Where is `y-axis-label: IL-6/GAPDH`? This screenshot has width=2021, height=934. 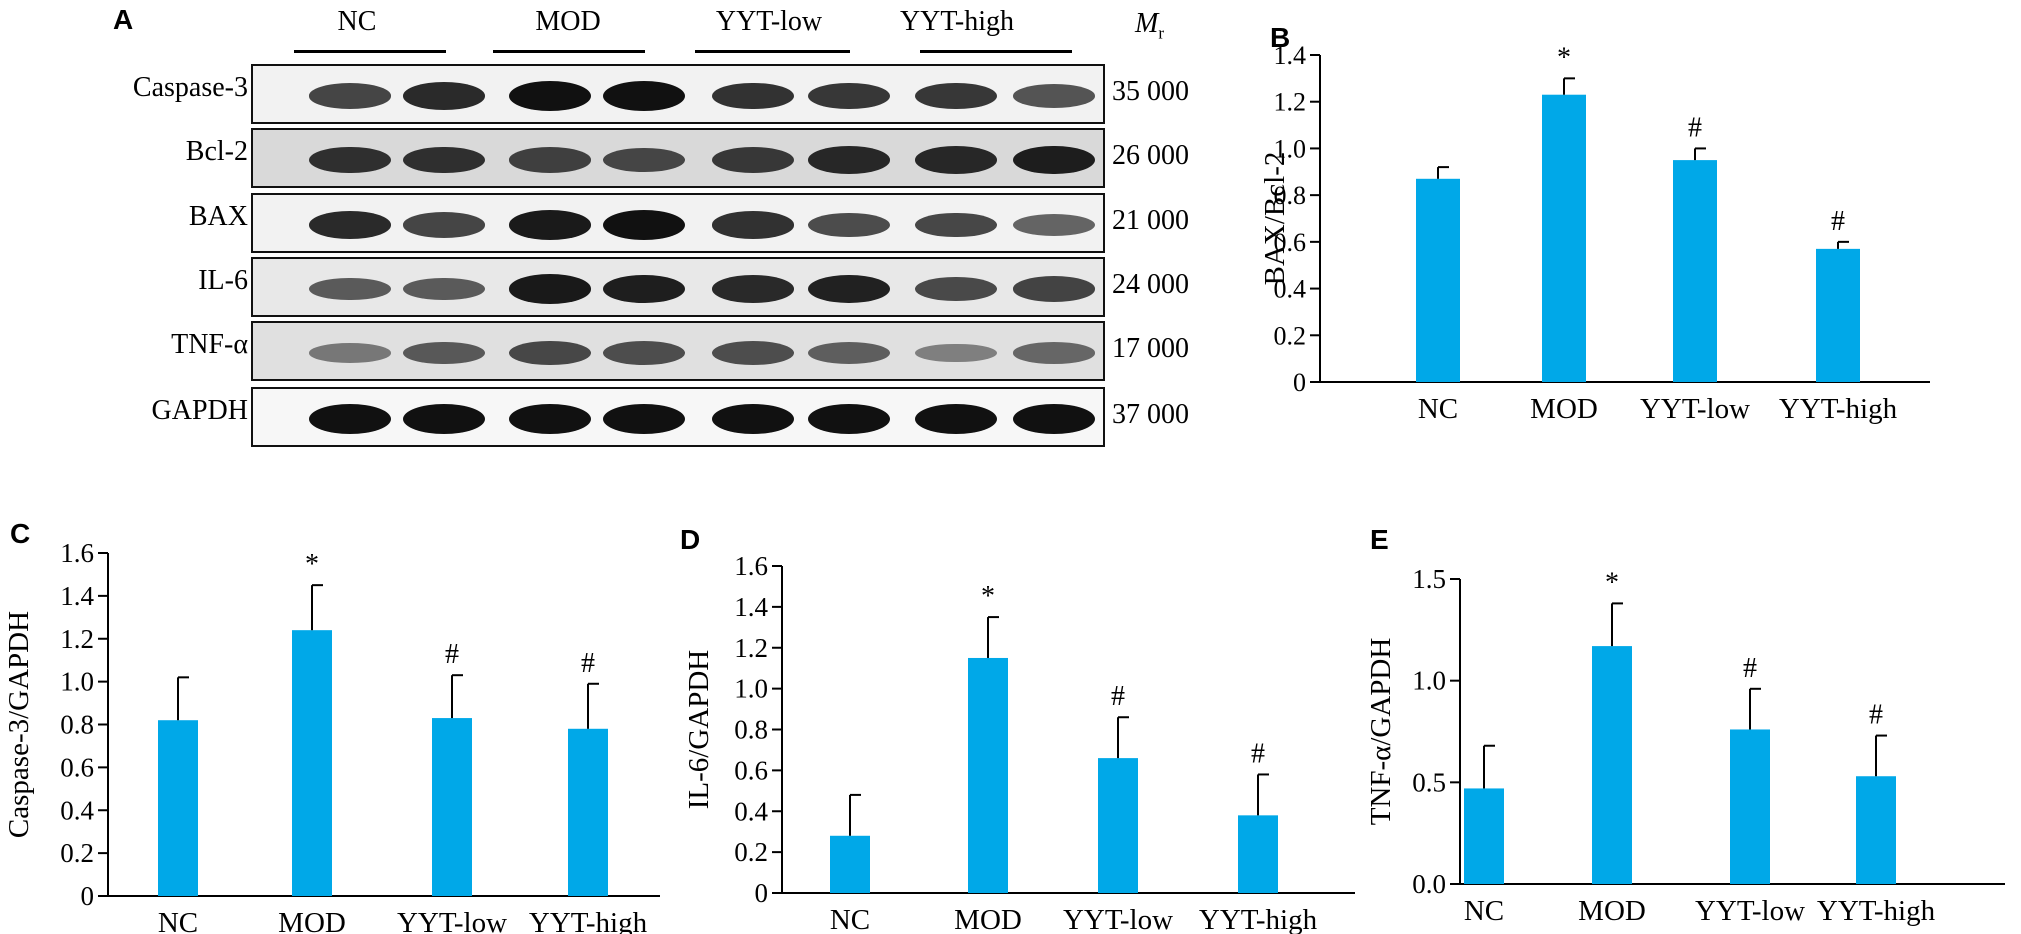 y-axis-label: IL-6/GAPDH is located at coordinates (699, 730).